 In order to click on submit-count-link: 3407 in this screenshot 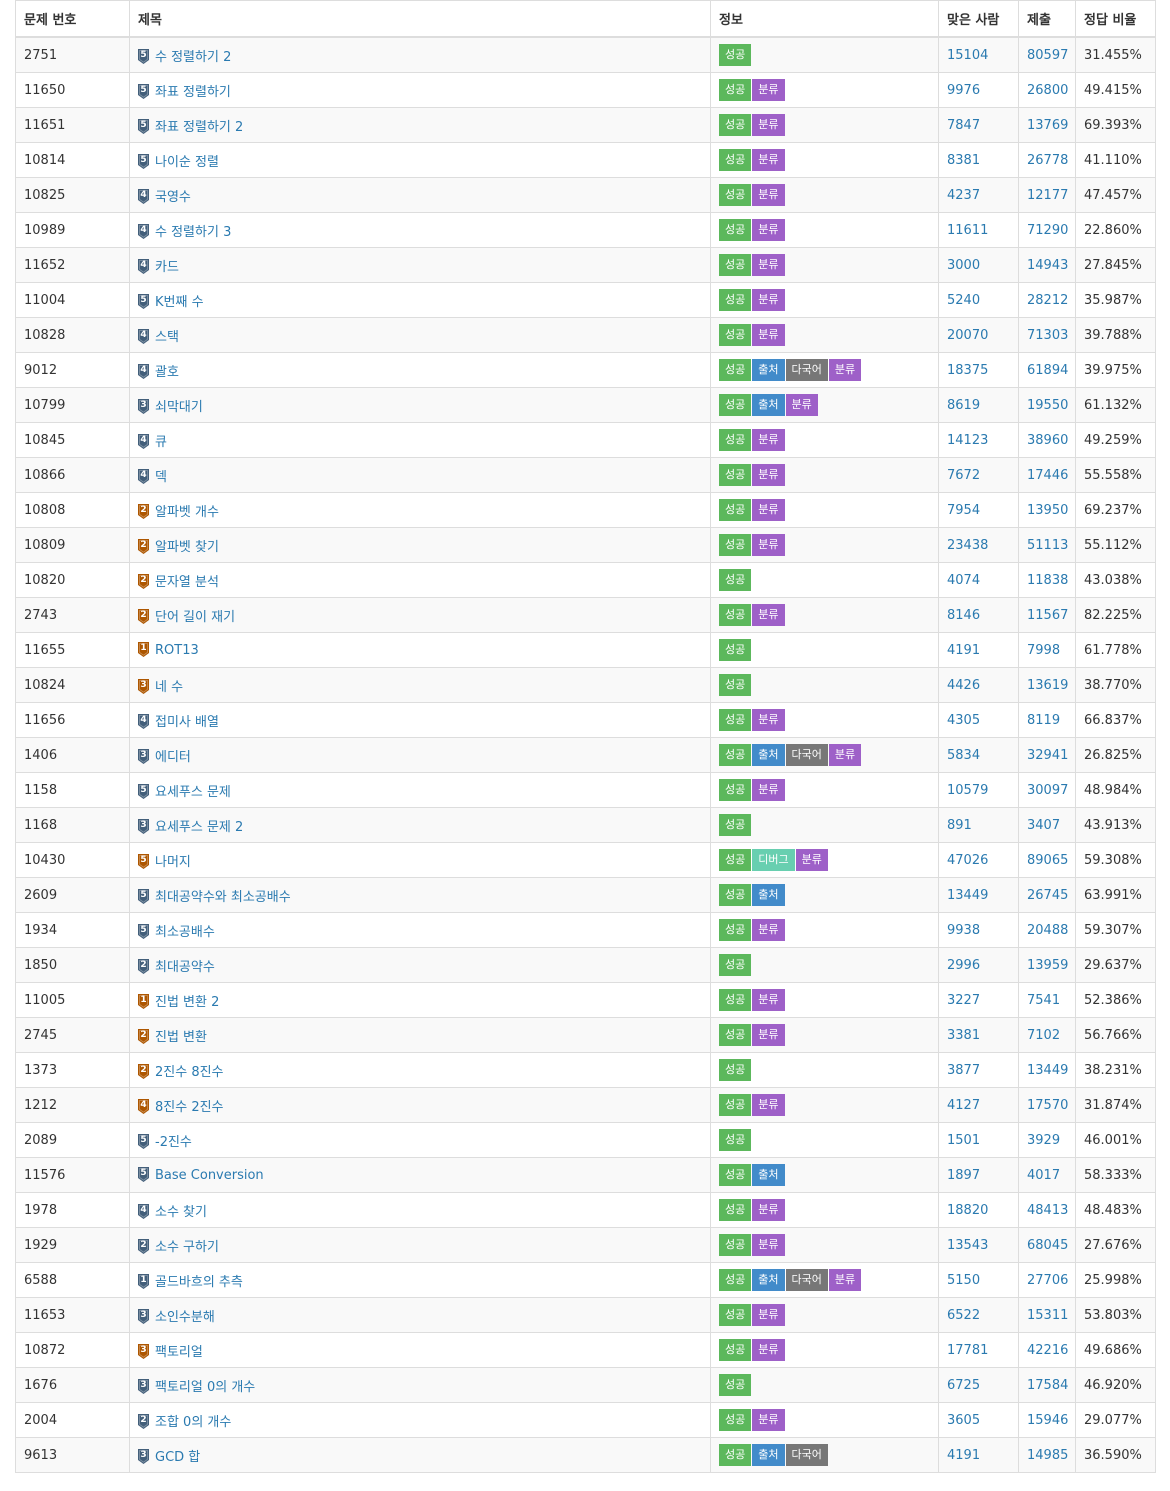, I will do `click(1044, 825)`.